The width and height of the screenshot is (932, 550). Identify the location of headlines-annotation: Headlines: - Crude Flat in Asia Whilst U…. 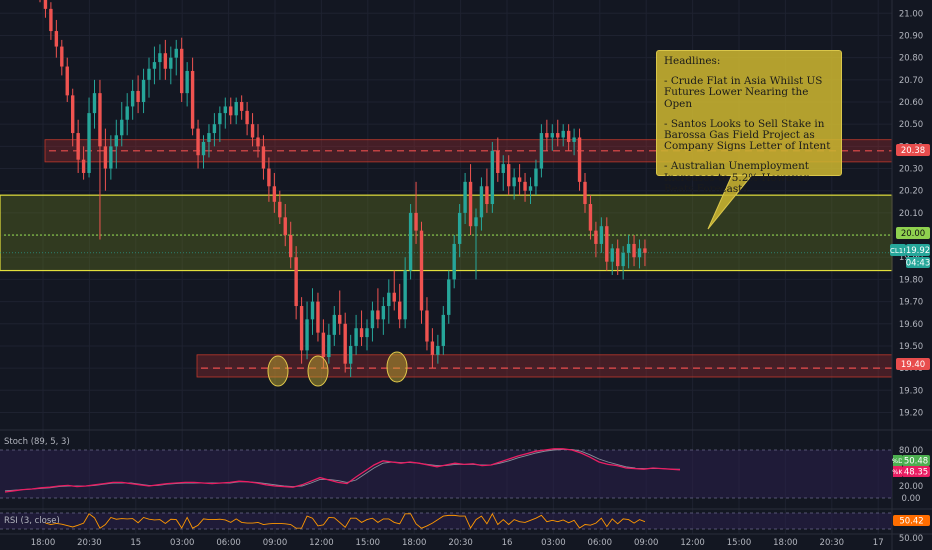
(749, 122).